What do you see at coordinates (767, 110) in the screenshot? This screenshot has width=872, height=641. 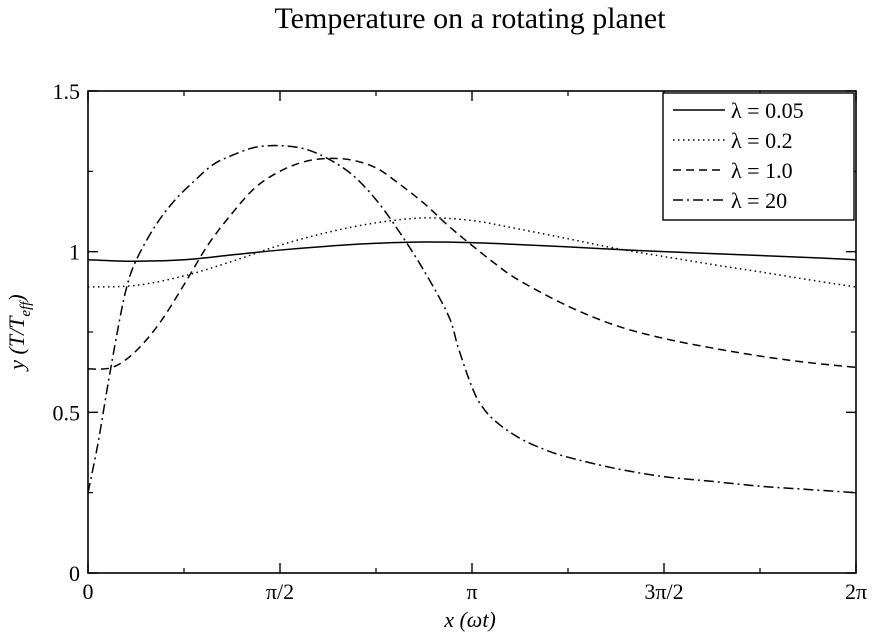 I see `legend-label-1: λ = 0.05` at bounding box center [767, 110].